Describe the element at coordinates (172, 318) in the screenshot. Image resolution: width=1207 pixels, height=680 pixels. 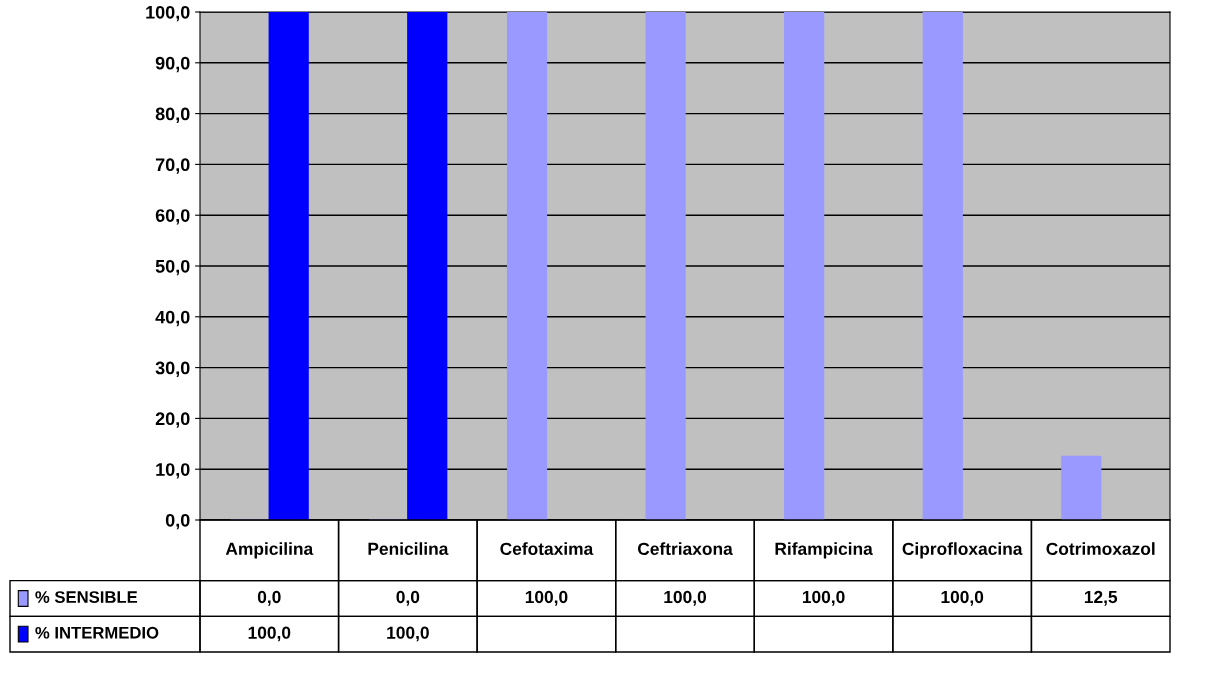
I see `y-tick-label: 40,0` at that location.